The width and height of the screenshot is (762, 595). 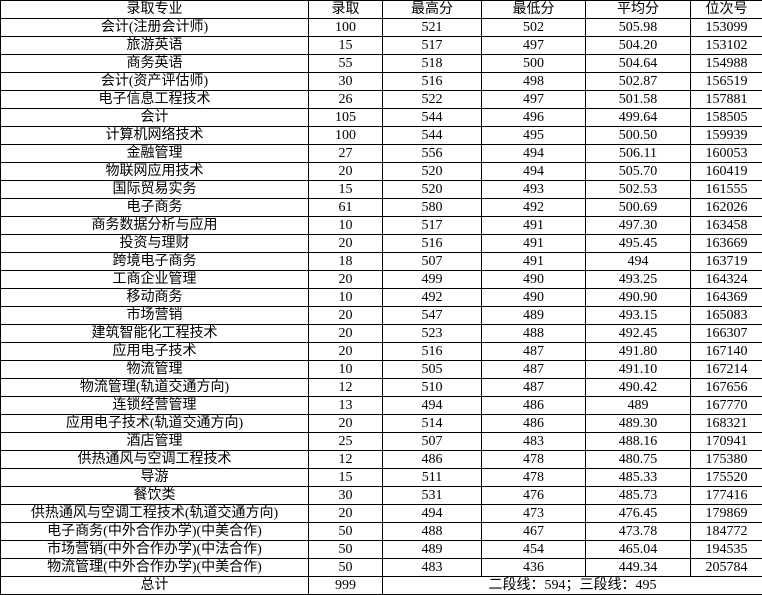 I want to click on footer-cutoff-note: 二段线：594；三段线：495, so click(x=572, y=585).